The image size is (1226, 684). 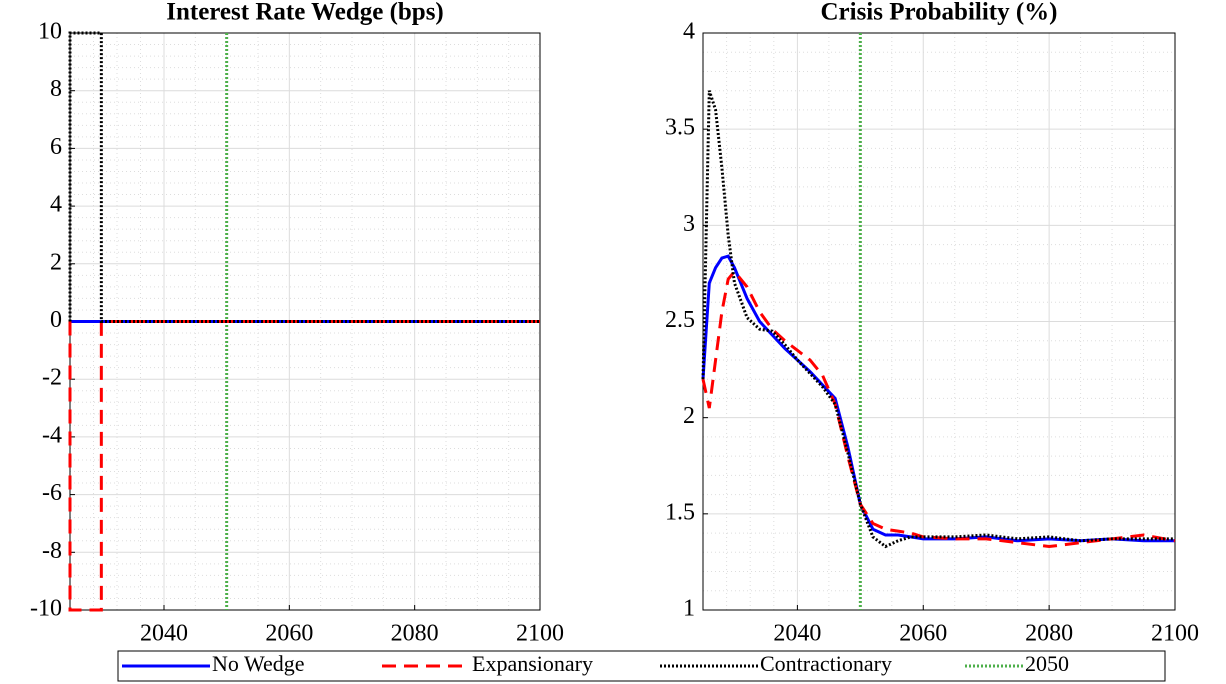 I want to click on legend-label: 2050, so click(x=1047, y=663).